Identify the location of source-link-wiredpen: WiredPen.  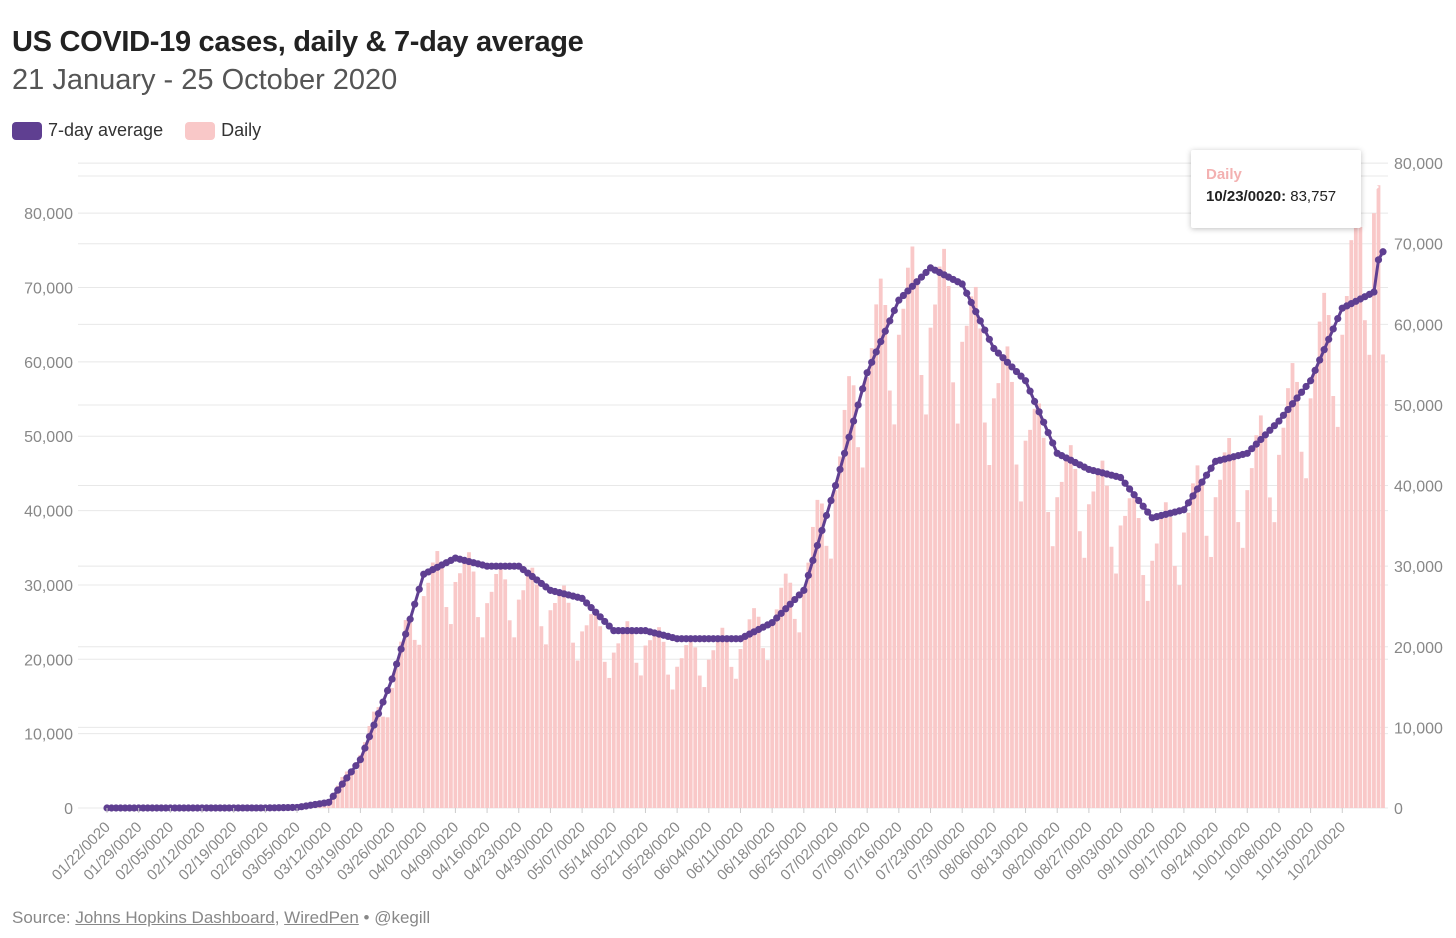
(321, 917).